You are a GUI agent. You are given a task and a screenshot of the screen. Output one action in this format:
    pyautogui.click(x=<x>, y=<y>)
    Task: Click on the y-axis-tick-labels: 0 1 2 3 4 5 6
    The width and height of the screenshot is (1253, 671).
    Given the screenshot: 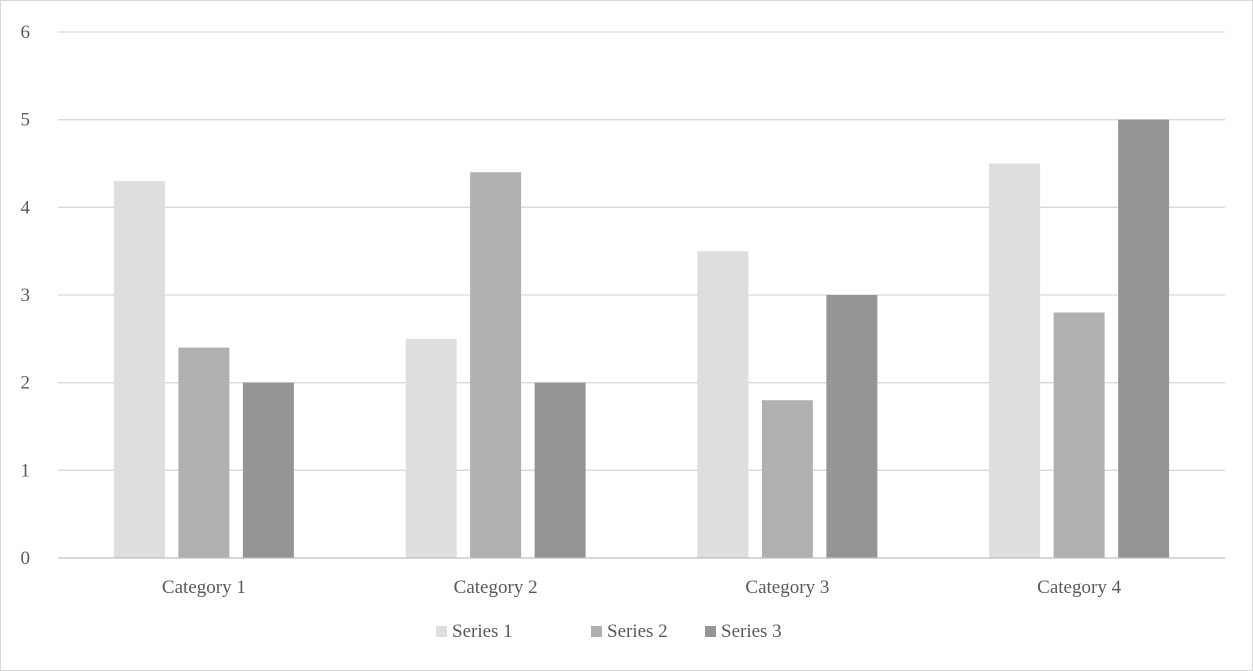 What is the action you would take?
    pyautogui.click(x=26, y=295)
    